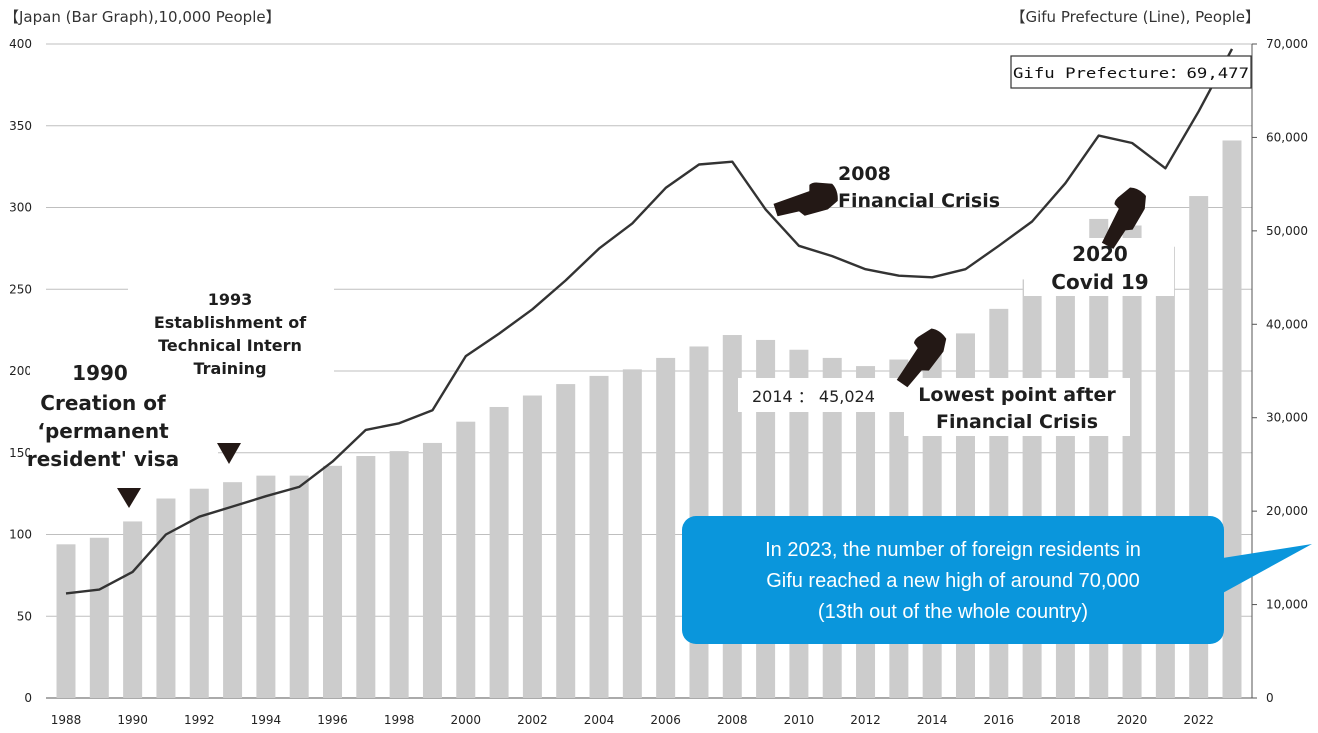 The image size is (1318, 733). What do you see at coordinates (1287, 324) in the screenshot?
I see `right-tick-label: 40,000` at bounding box center [1287, 324].